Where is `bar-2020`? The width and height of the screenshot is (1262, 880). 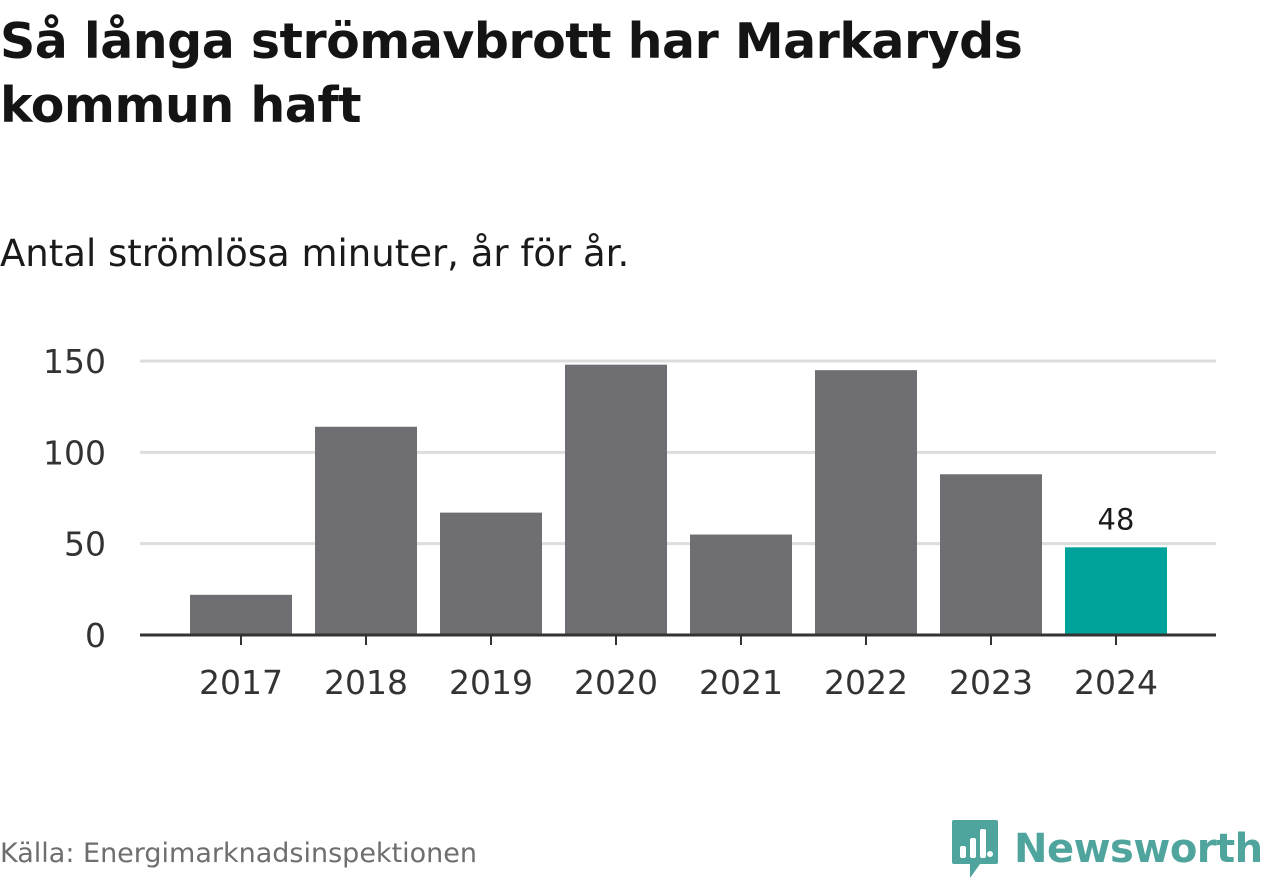
bar-2020 is located at coordinates (616, 499).